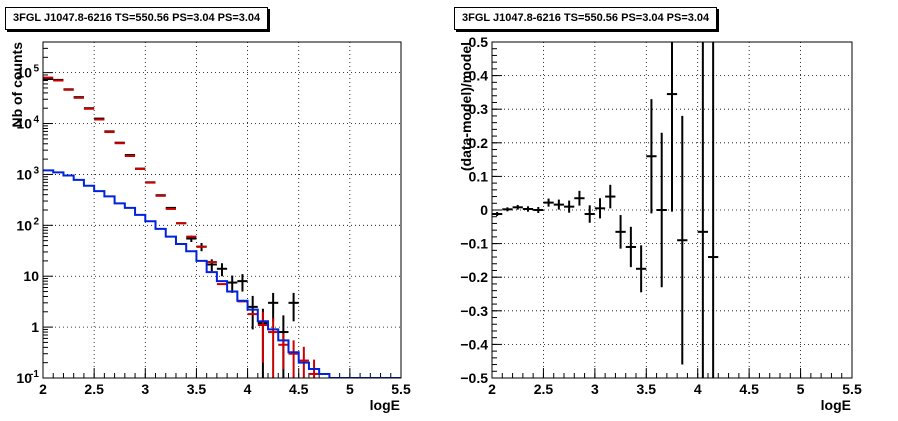 Image resolution: width=898 pixels, height=421 pixels. What do you see at coordinates (484, 210) in the screenshot?
I see `right-y-tick-label: 0` at bounding box center [484, 210].